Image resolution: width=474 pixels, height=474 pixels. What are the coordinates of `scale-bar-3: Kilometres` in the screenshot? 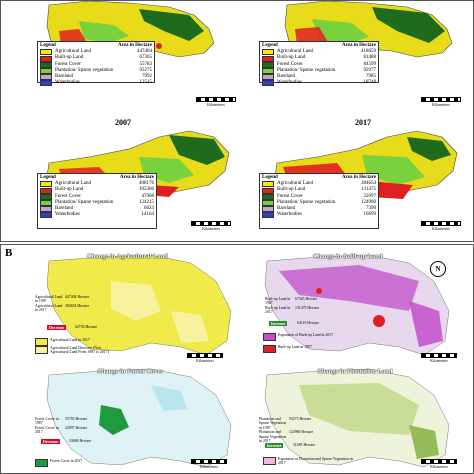 It's located at (211, 226).